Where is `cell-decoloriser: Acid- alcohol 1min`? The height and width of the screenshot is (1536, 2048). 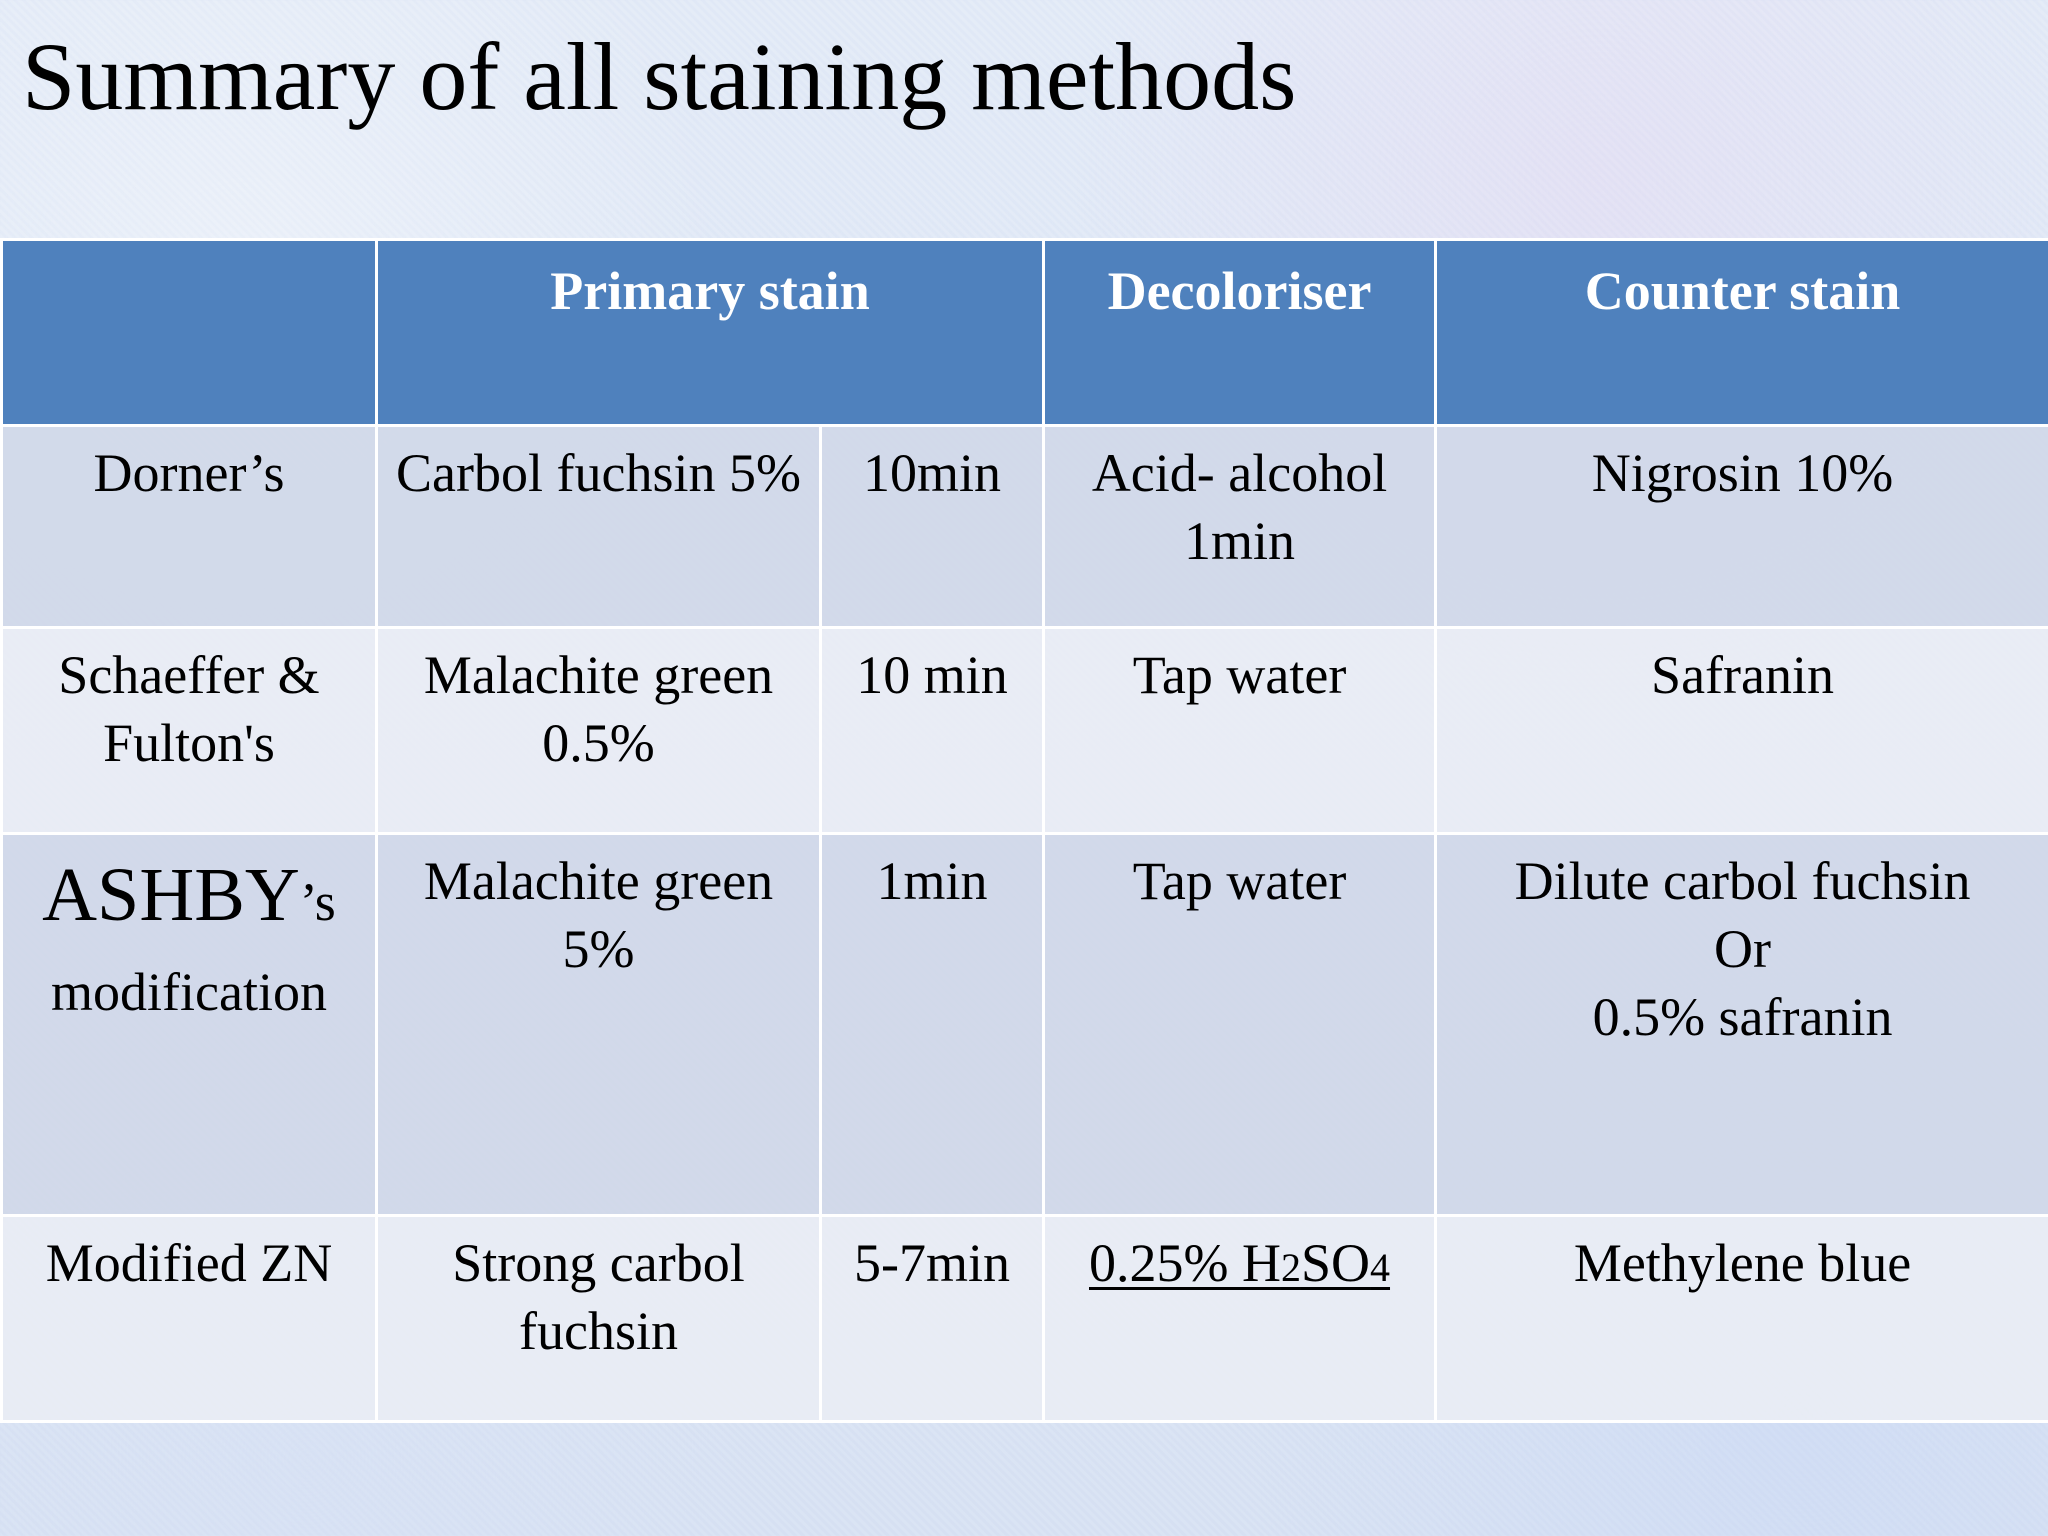 cell-decoloriser: Acid- alcohol 1min is located at coordinates (1240, 526).